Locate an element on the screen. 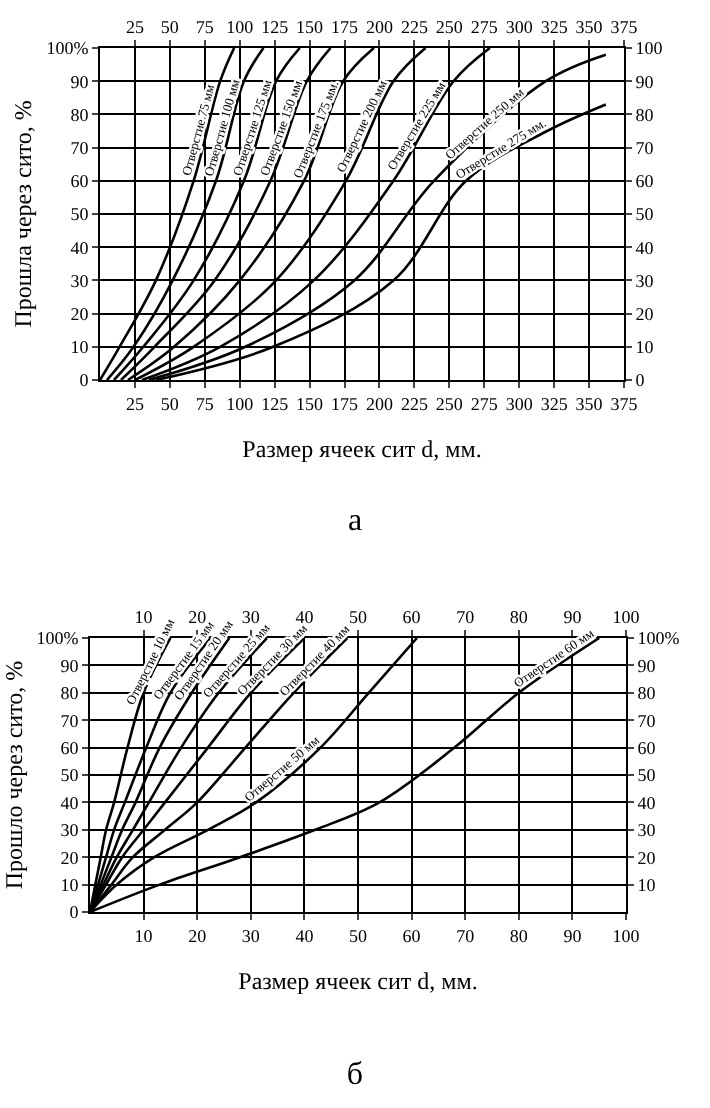 This screenshot has width=710, height=1108. x2-tick-label: 80 is located at coordinates (519, 935).